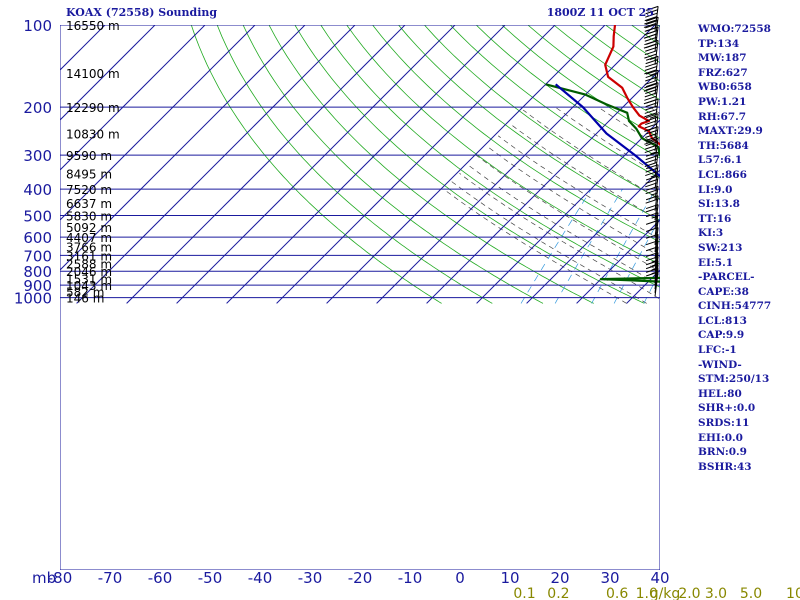 This screenshot has width=800, height=600. What do you see at coordinates (724, 423) in the screenshot?
I see `index-item: SRDS:11` at bounding box center [724, 423].